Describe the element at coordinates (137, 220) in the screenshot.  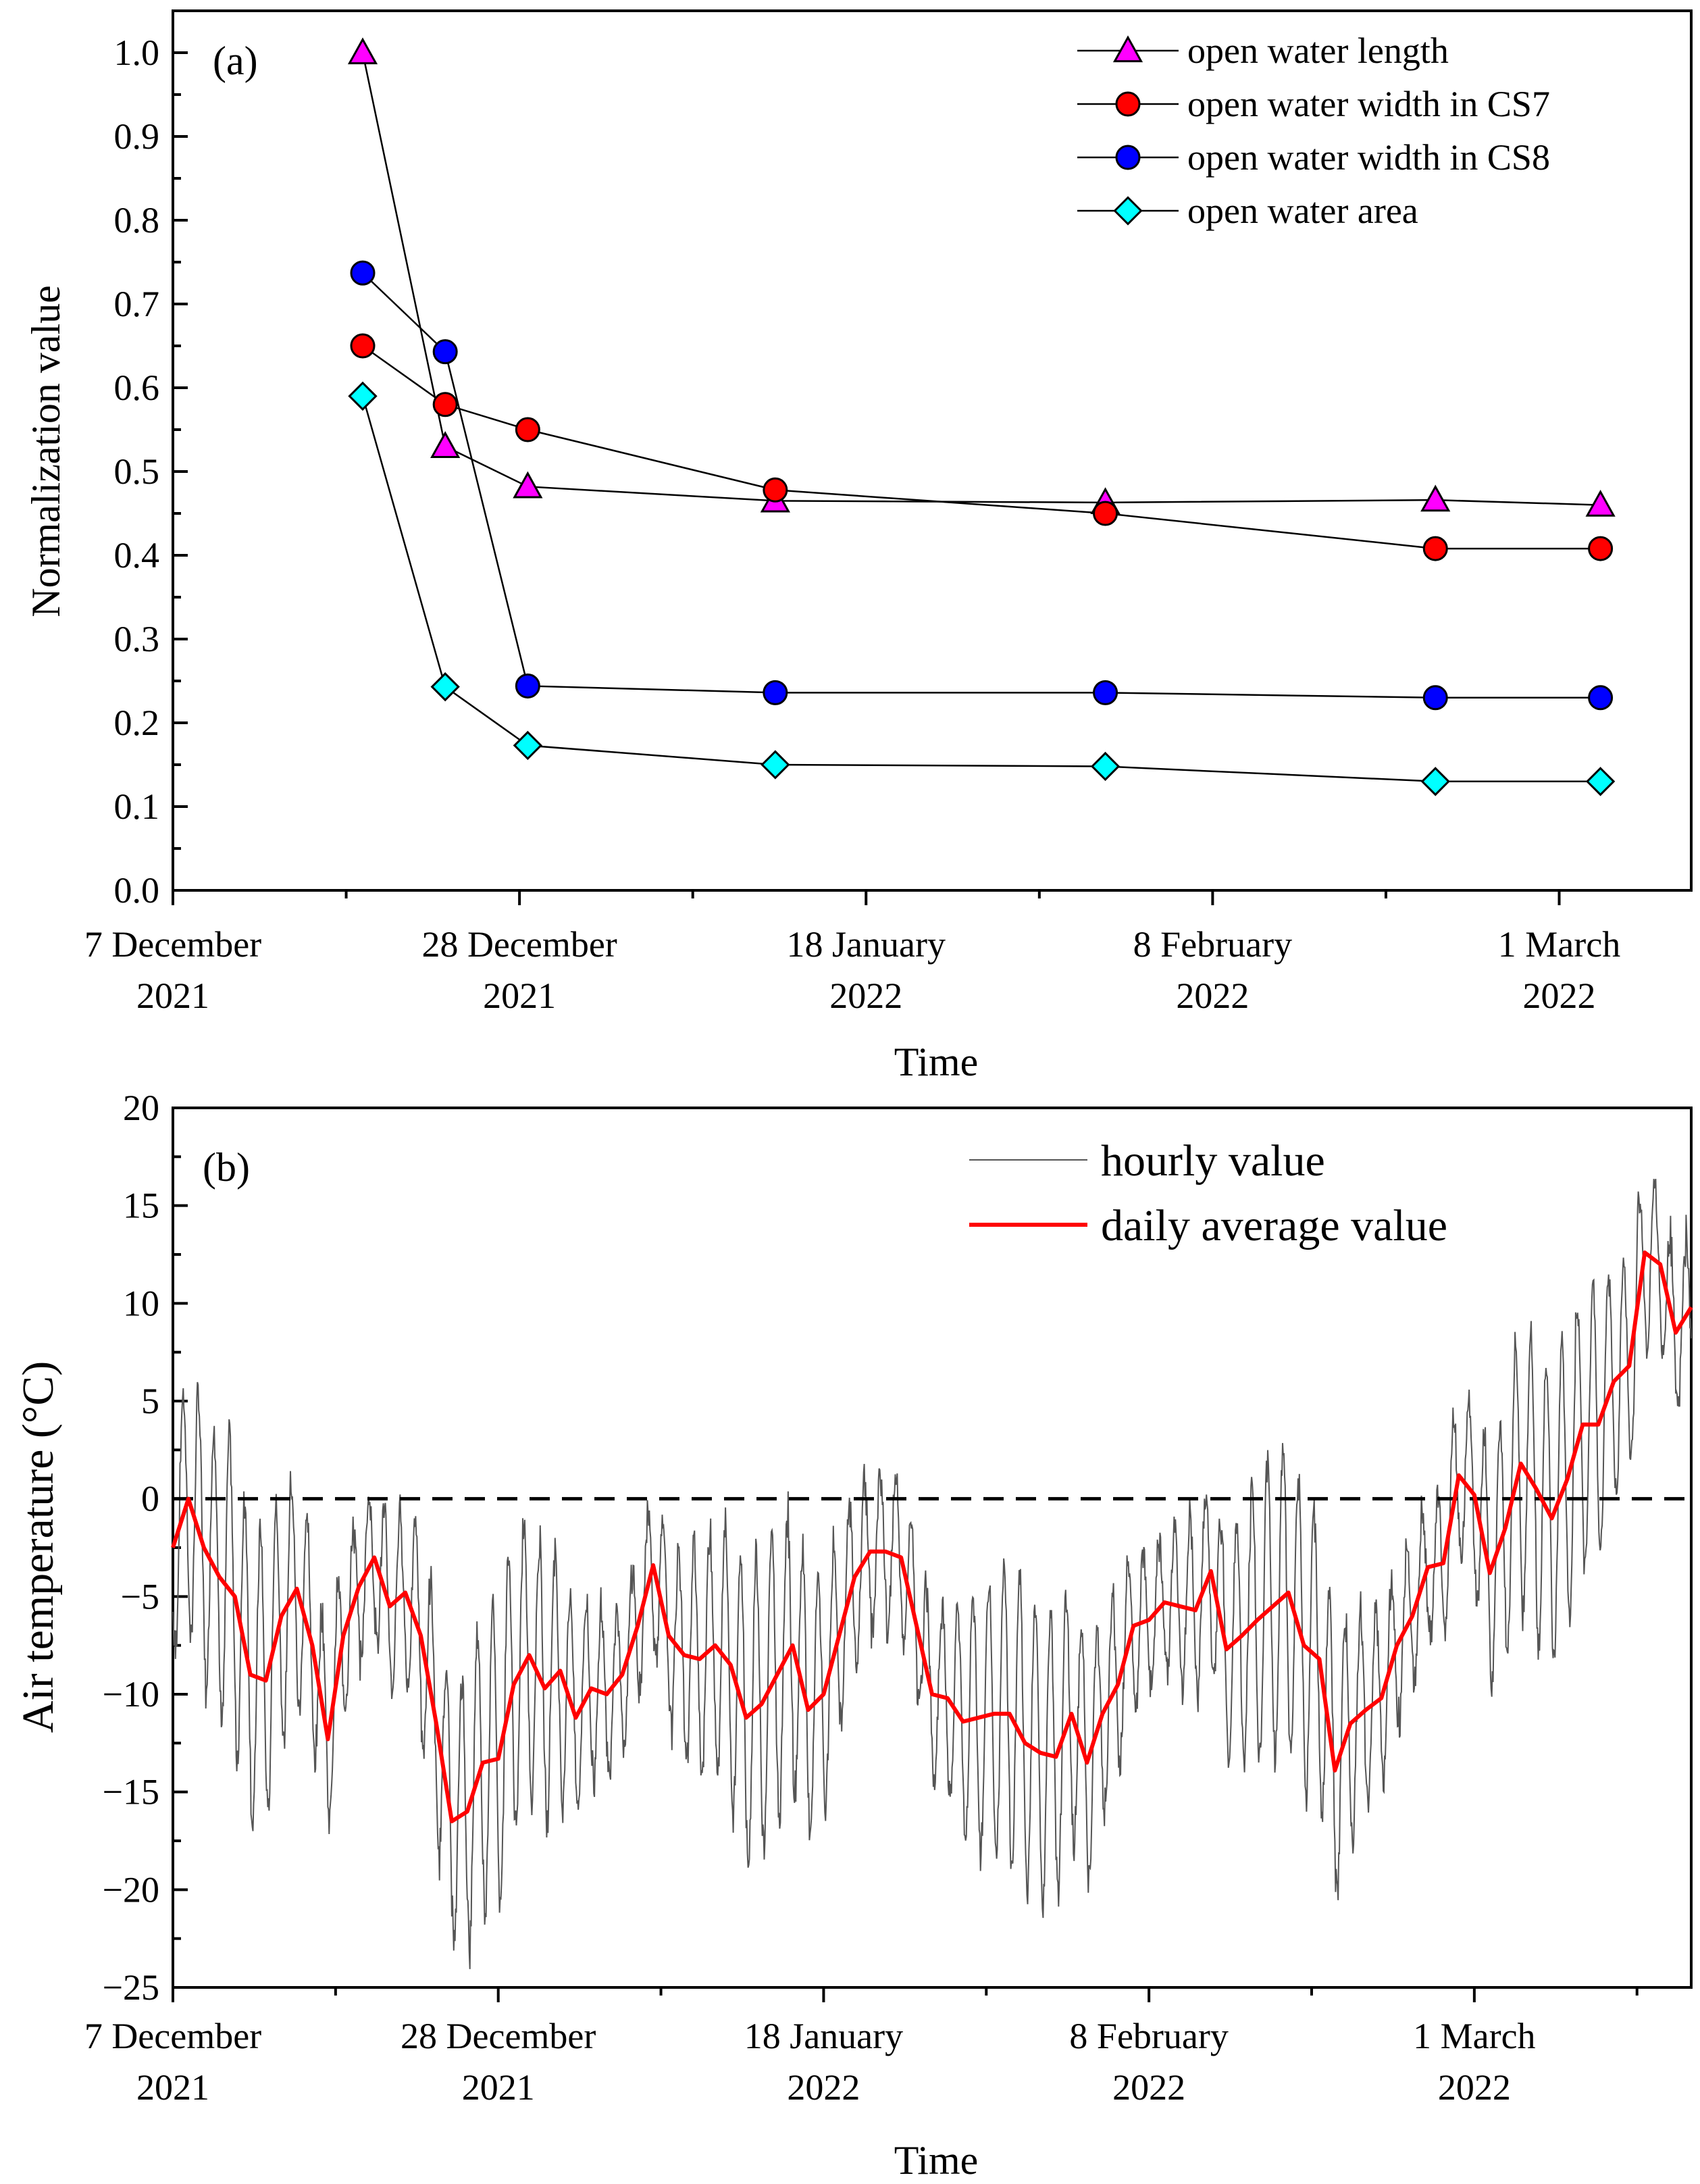
I see `panel-a-ytick-label: 0.8` at that location.